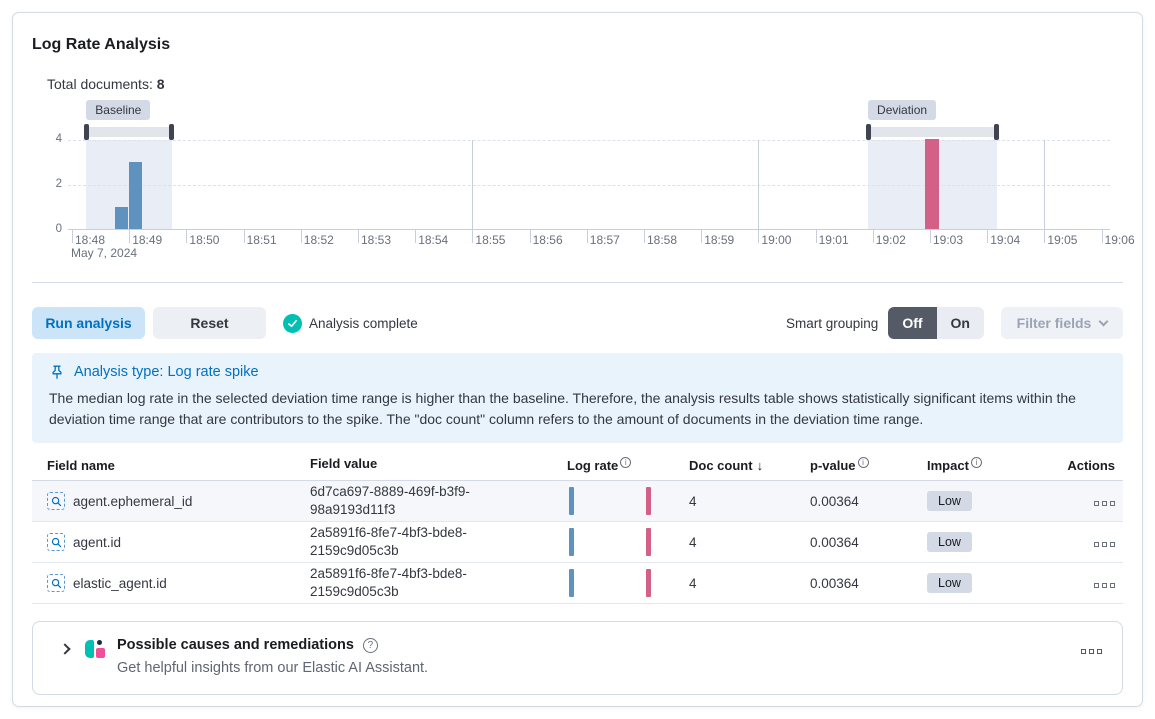 Image resolution: width=1155 pixels, height=719 pixels. Describe the element at coordinates (1119, 240) in the screenshot. I see `x-tick-label: 19:06` at that location.